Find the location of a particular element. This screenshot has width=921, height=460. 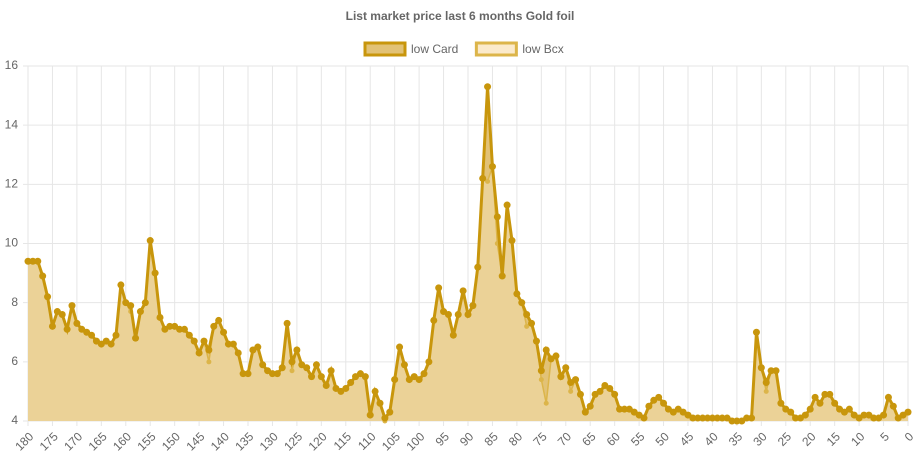

legend-label: low Card is located at coordinates (434, 49).